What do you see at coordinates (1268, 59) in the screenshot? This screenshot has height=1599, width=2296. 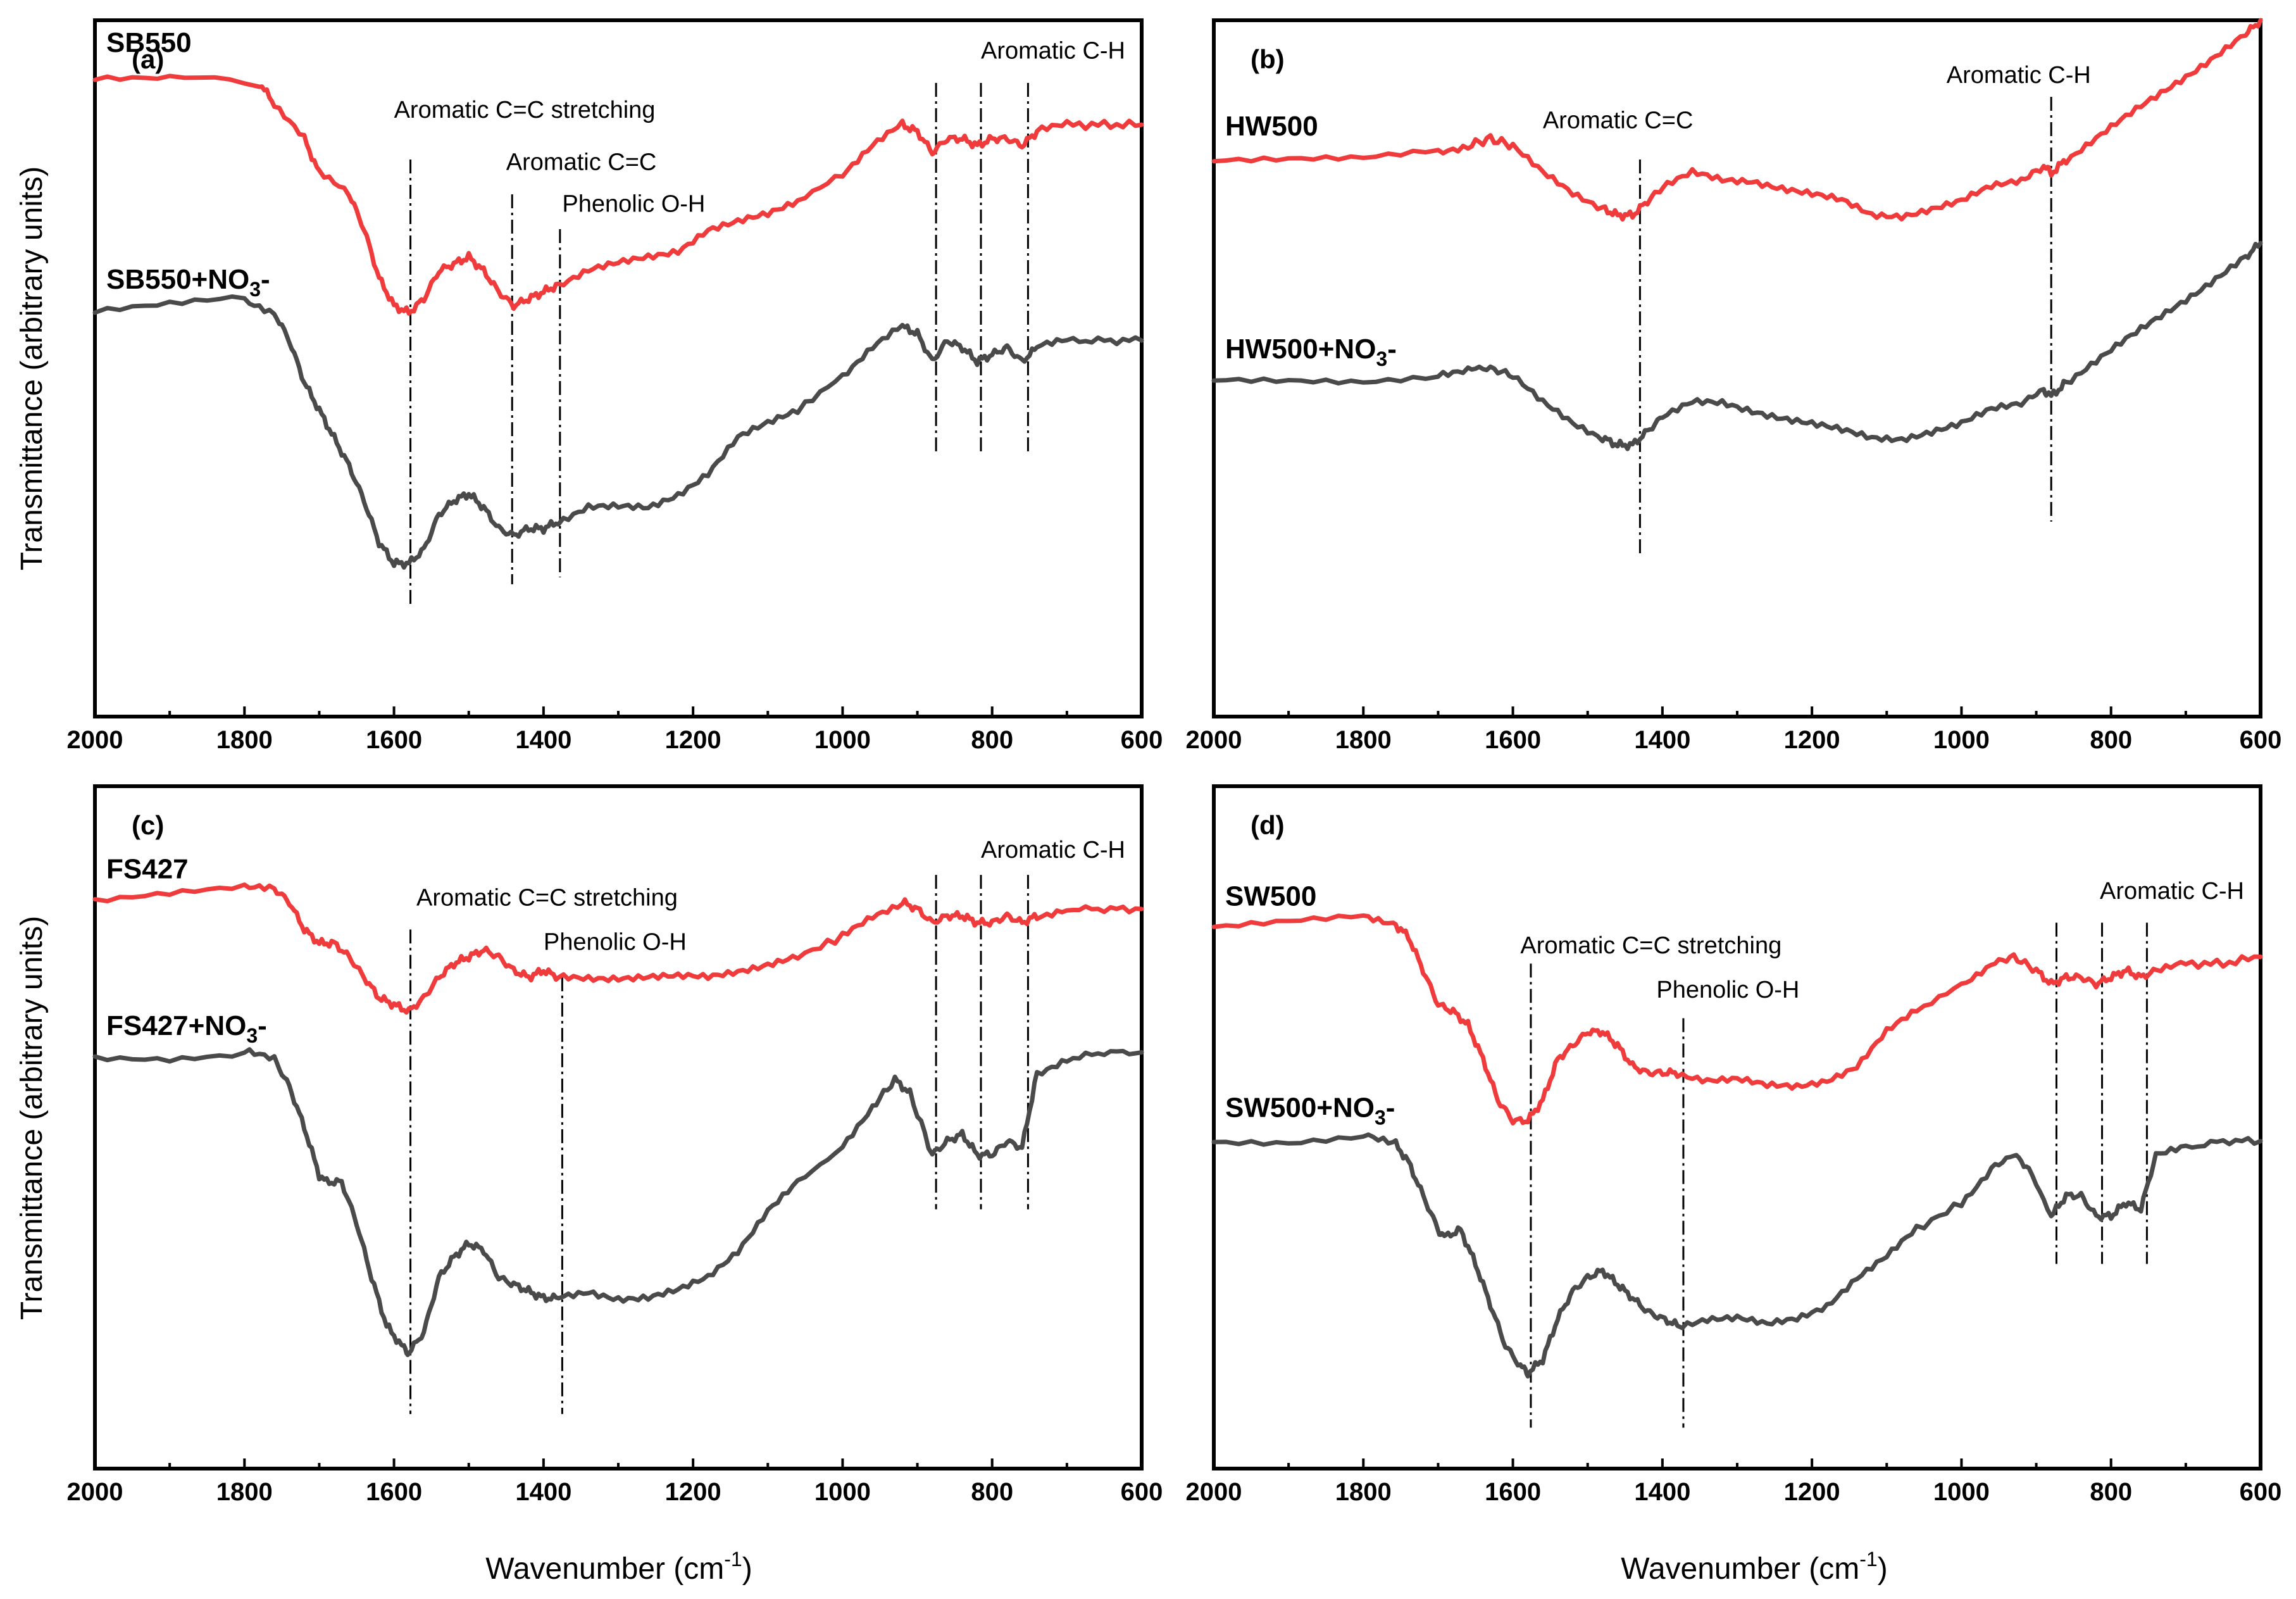 I see `panel-label: (b)` at bounding box center [1268, 59].